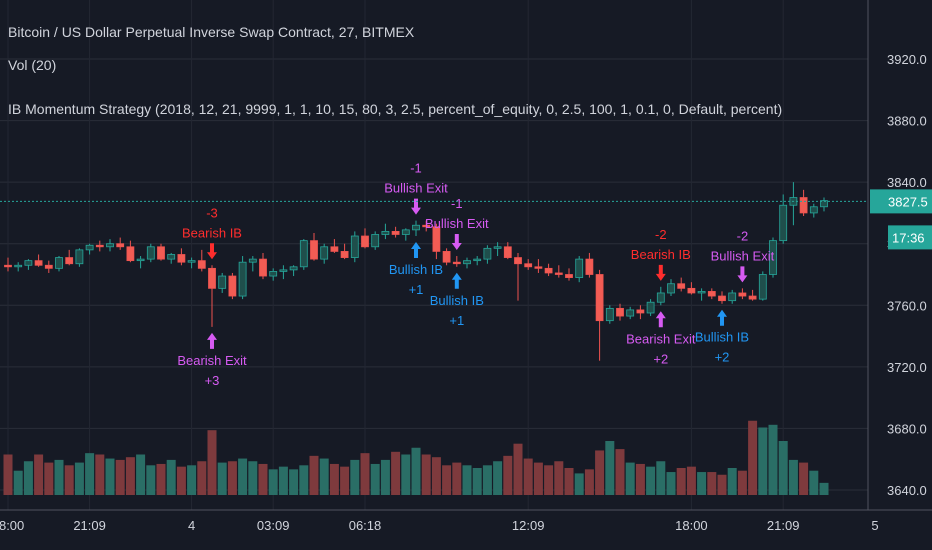 The width and height of the screenshot is (932, 550). What do you see at coordinates (416, 457) in the screenshot?
I see `volume-bars` at bounding box center [416, 457].